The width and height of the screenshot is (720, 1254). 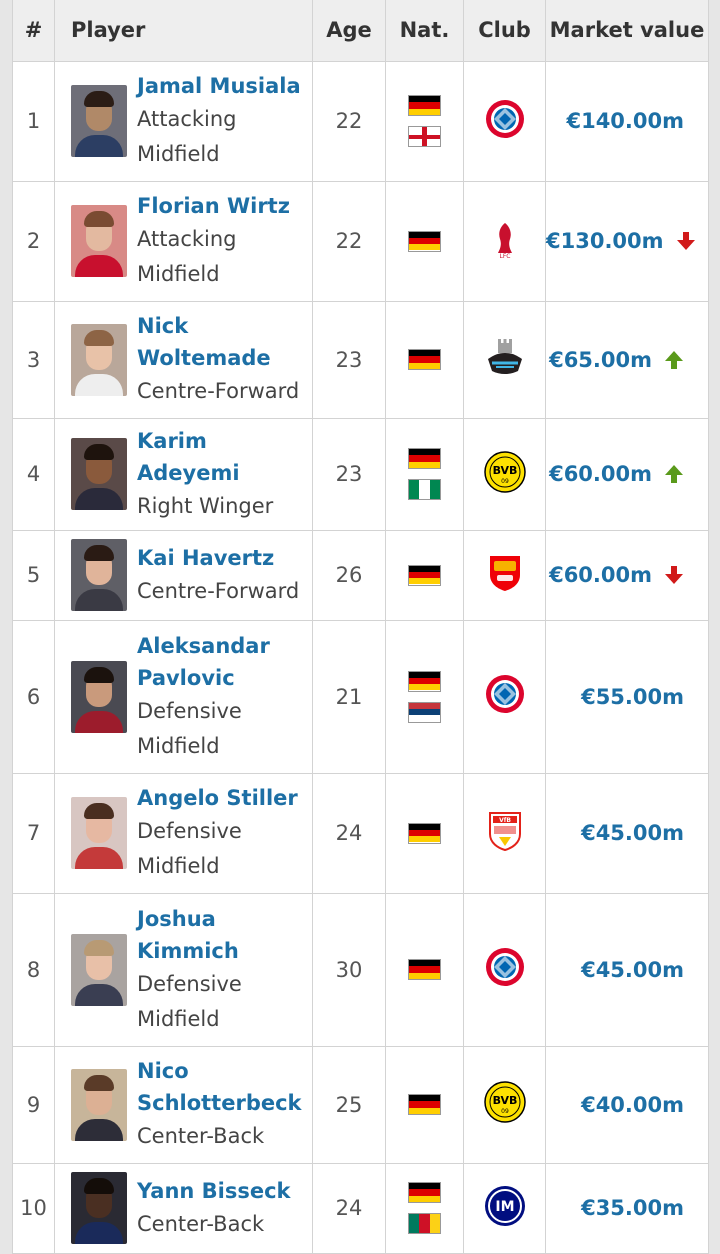 I want to click on player-name-link: Kai Havertz, so click(x=206, y=557).